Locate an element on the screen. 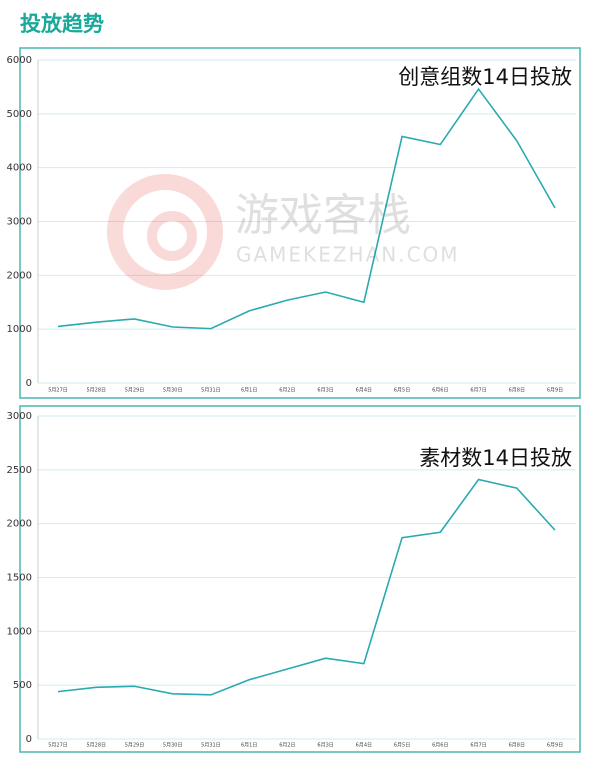 This screenshot has width=600, height=769. watermark-subtext: GAMEKEZHAN.COM is located at coordinates (348, 255).